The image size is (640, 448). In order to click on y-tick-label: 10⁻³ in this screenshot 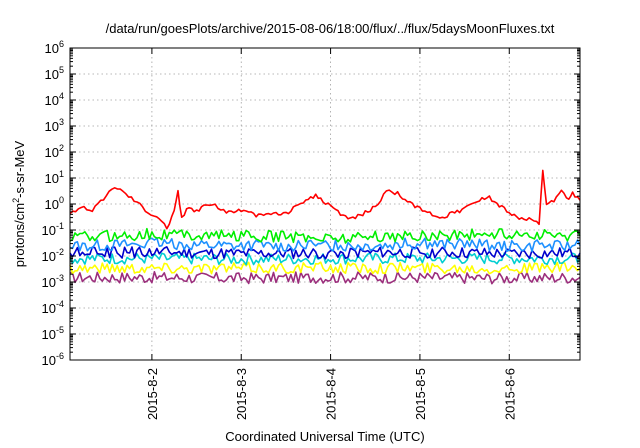, I will do `click(53, 281)`.